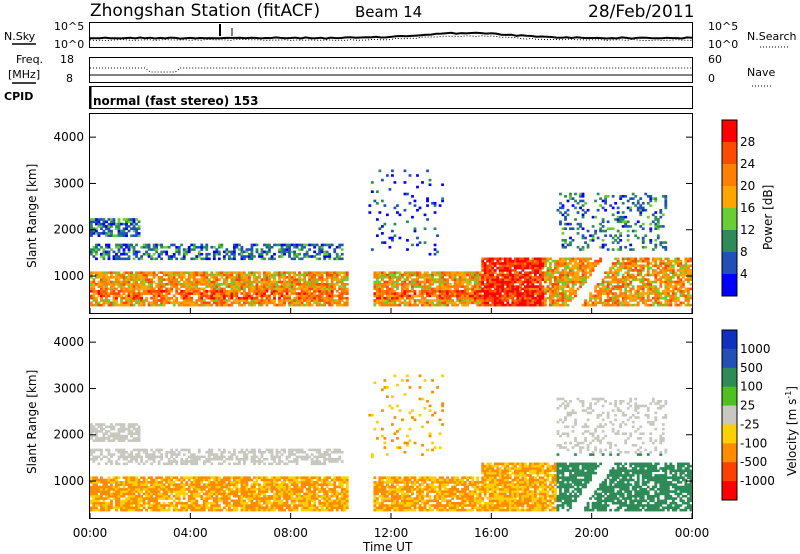 The width and height of the screenshot is (800, 554). What do you see at coordinates (744, 252) in the screenshot?
I see `colorbar-tick-label: 8` at bounding box center [744, 252].